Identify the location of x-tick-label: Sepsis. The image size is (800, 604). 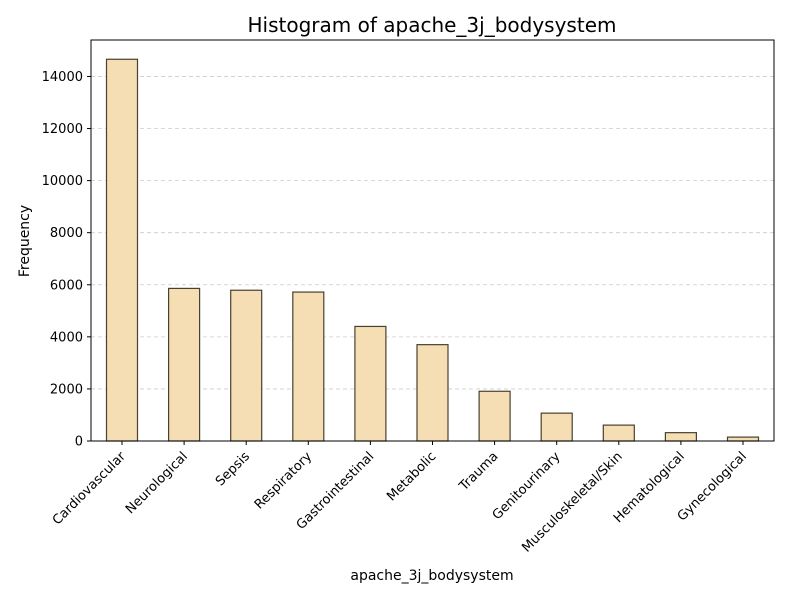
(233, 469).